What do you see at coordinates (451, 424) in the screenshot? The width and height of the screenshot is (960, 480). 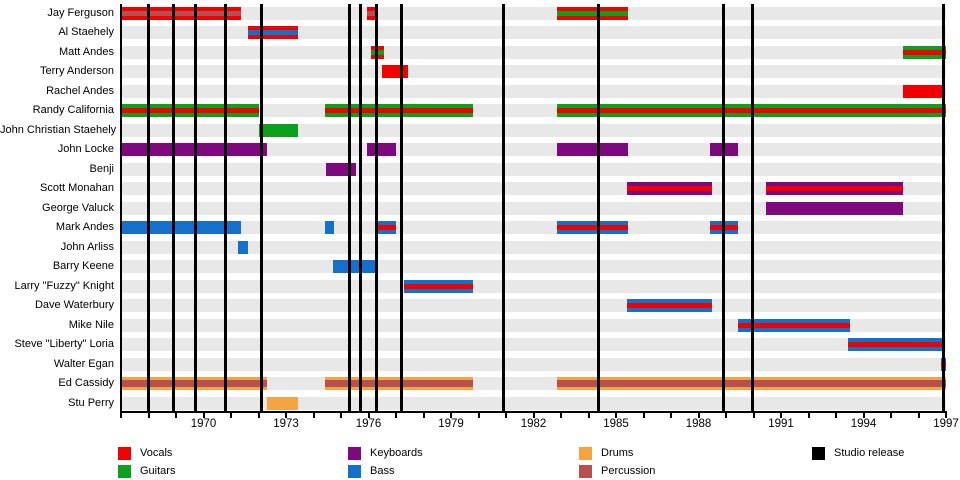 I see `axis-year-label: 1979` at bounding box center [451, 424].